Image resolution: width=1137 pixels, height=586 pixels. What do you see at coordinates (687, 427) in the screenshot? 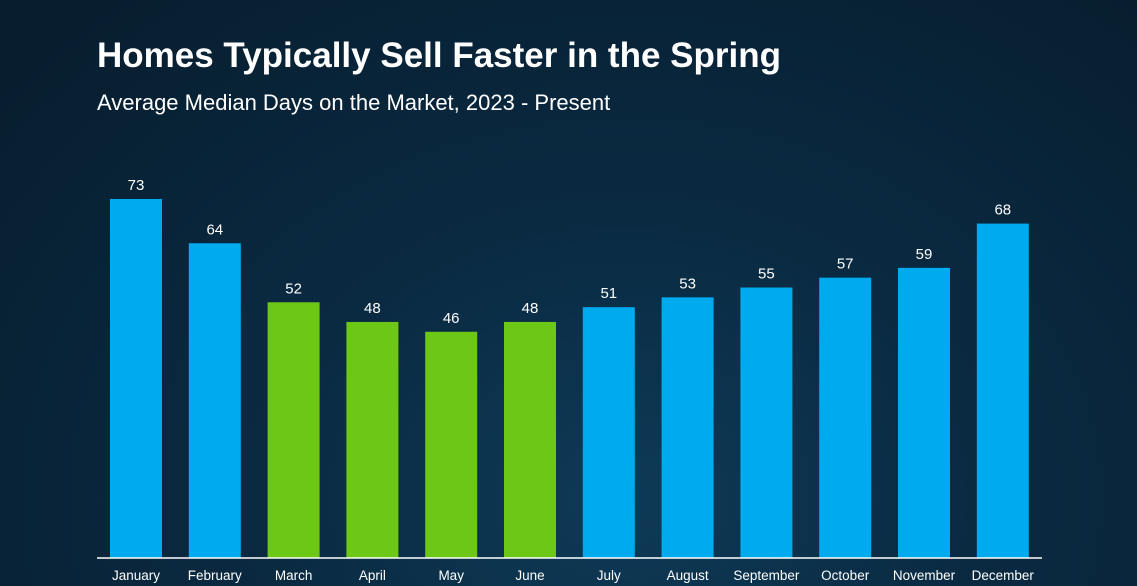
I see `bar-august` at bounding box center [687, 427].